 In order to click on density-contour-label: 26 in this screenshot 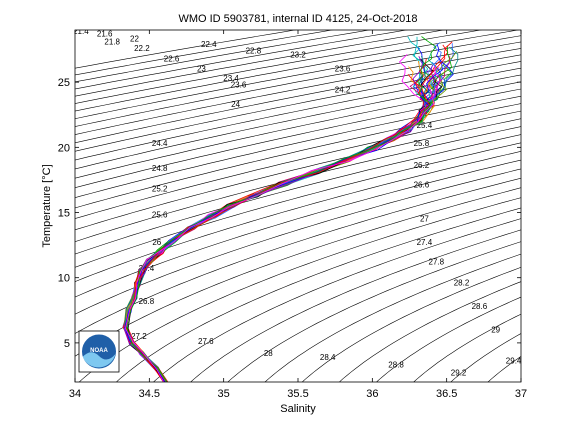, I will do `click(156, 242)`.